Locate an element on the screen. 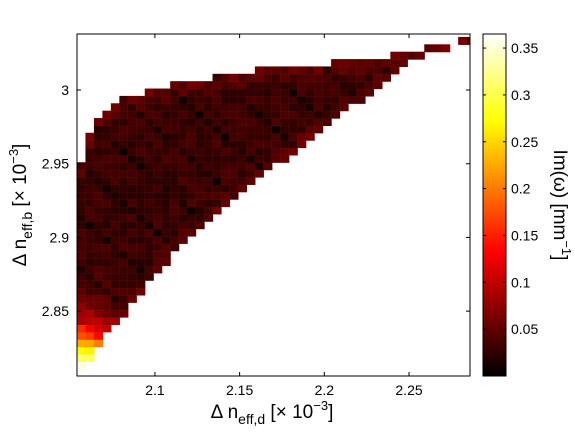  y-tick-label: 2.95 is located at coordinates (55, 164).